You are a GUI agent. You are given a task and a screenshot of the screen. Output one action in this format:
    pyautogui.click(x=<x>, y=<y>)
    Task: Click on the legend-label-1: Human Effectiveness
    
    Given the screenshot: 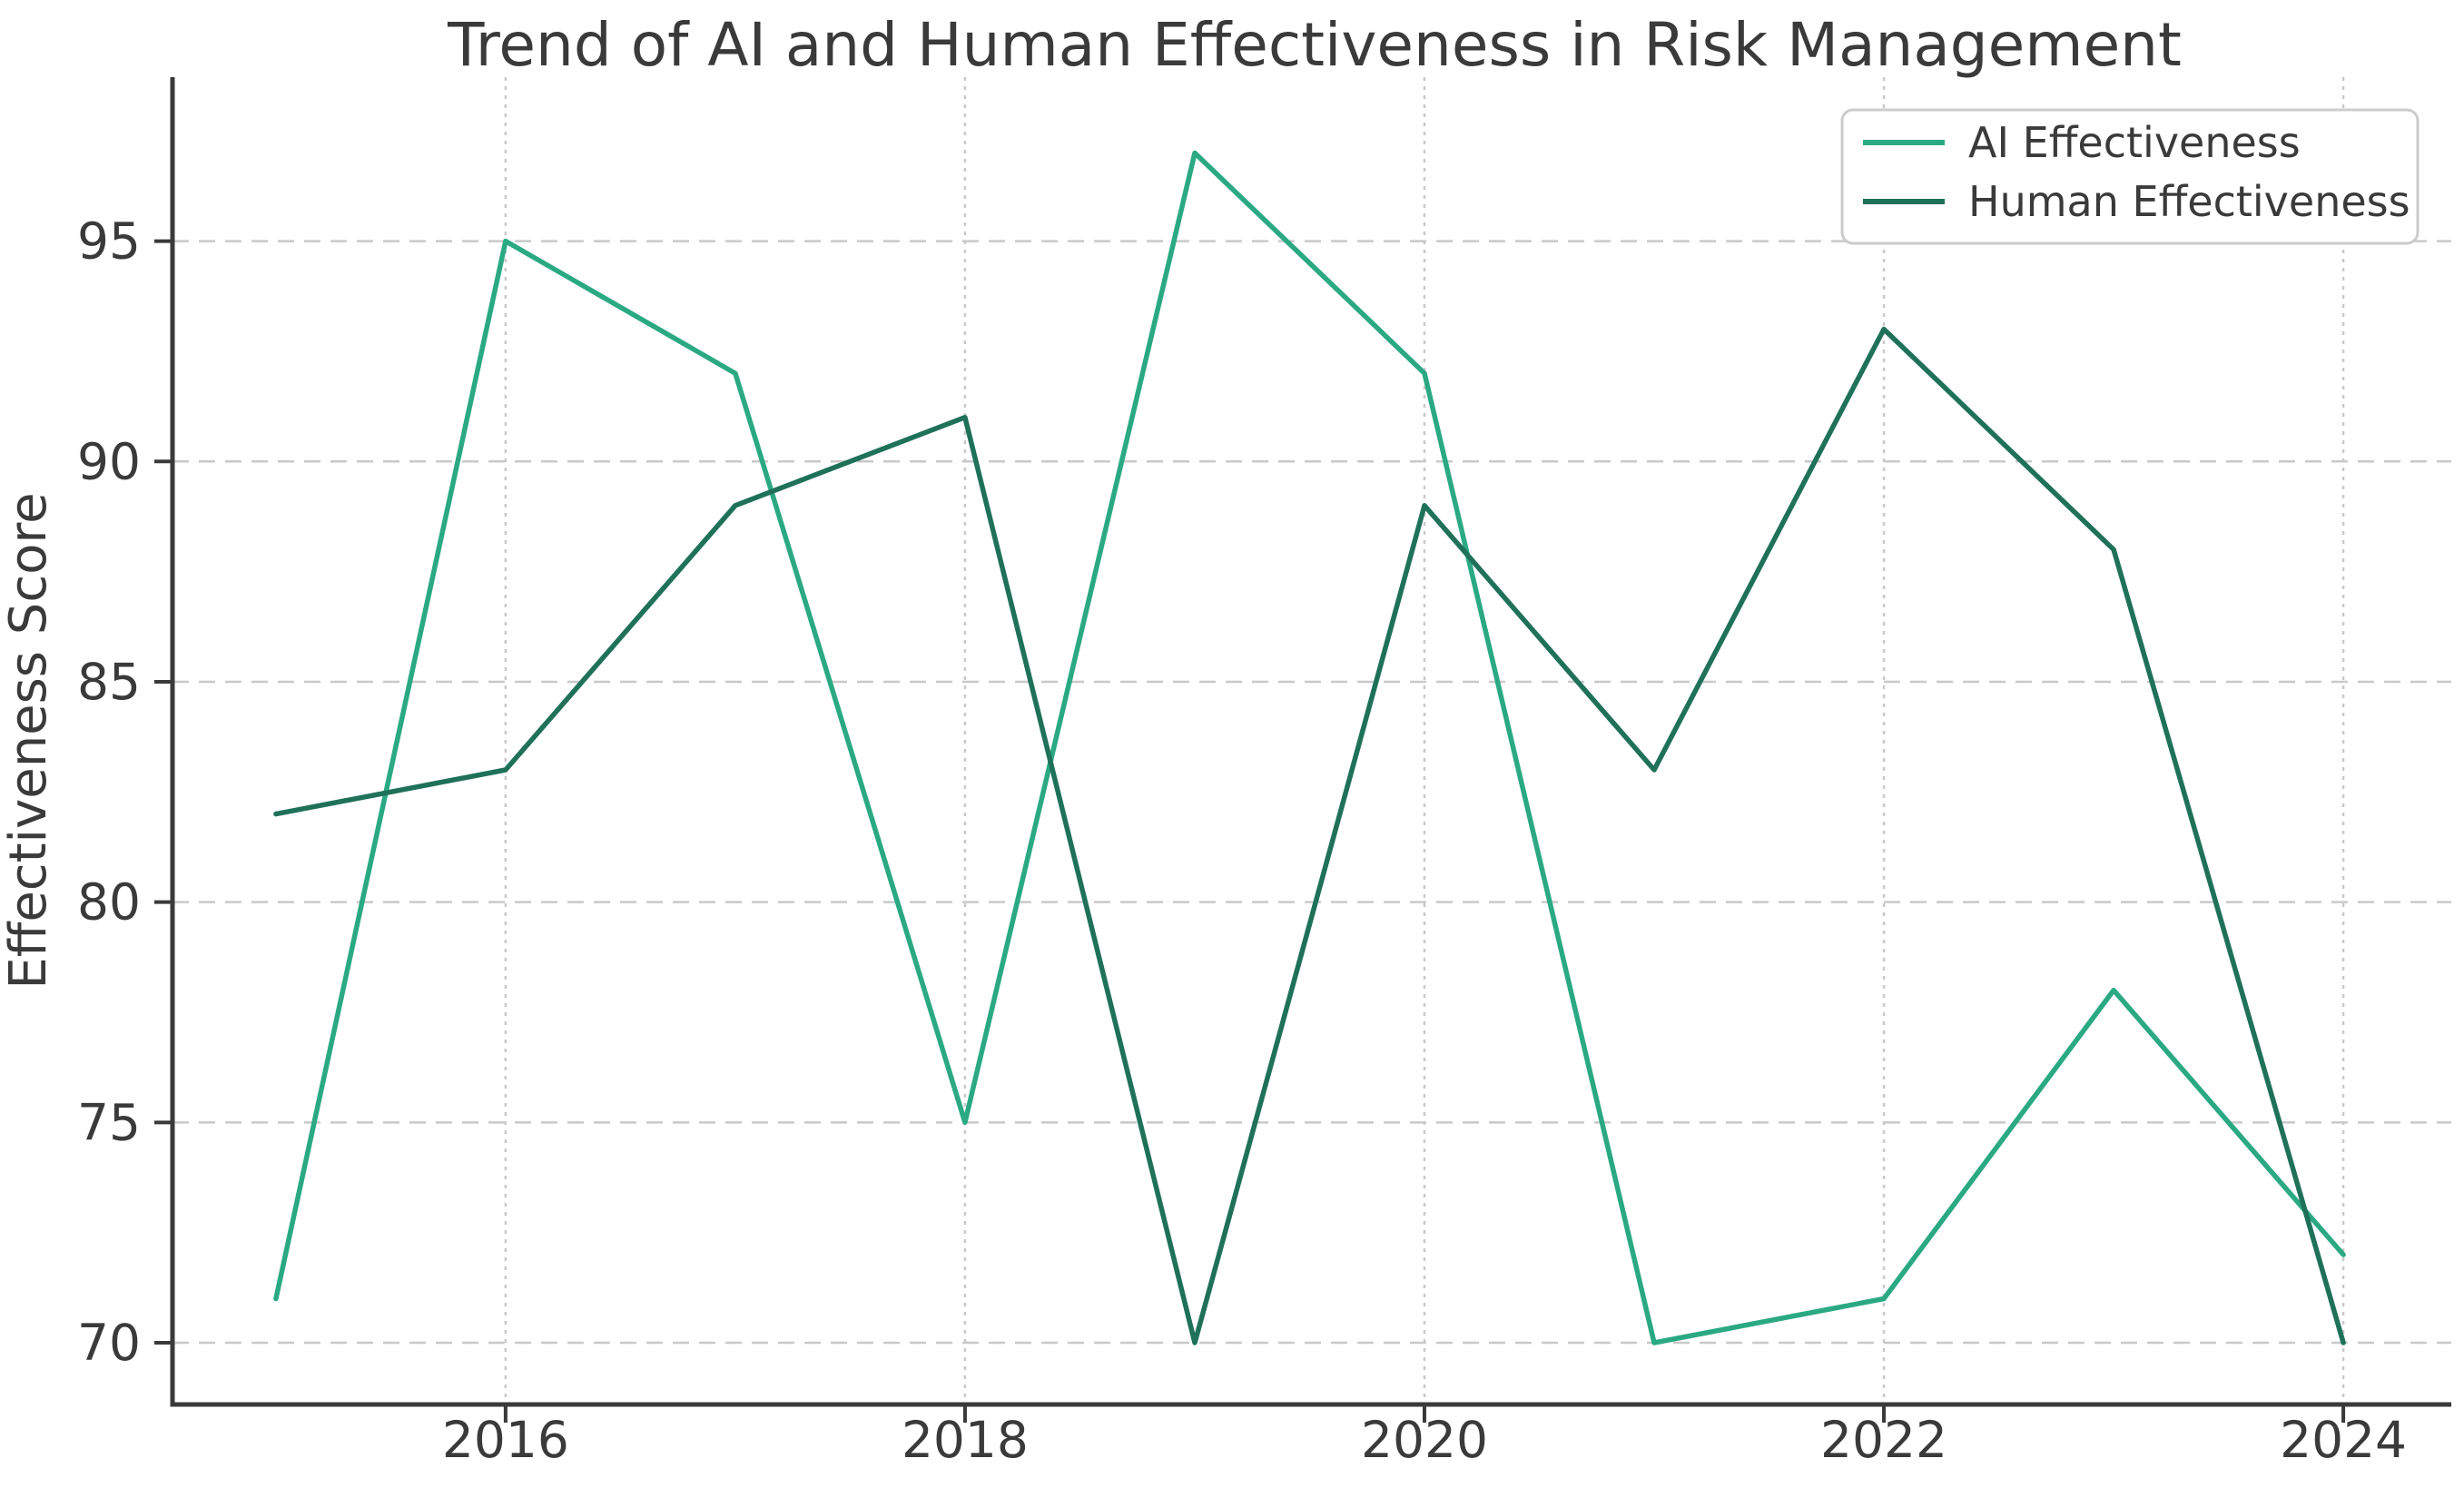 What is the action you would take?
    pyautogui.click(x=2189, y=202)
    